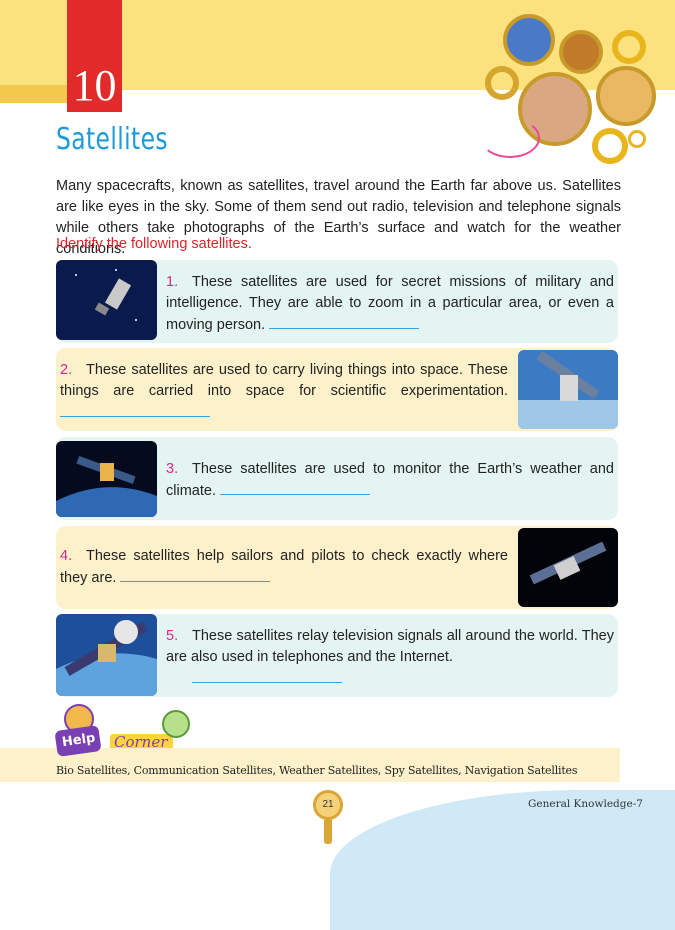 The height and width of the screenshot is (930, 675). I want to click on spy-satellite-image, so click(106, 300).